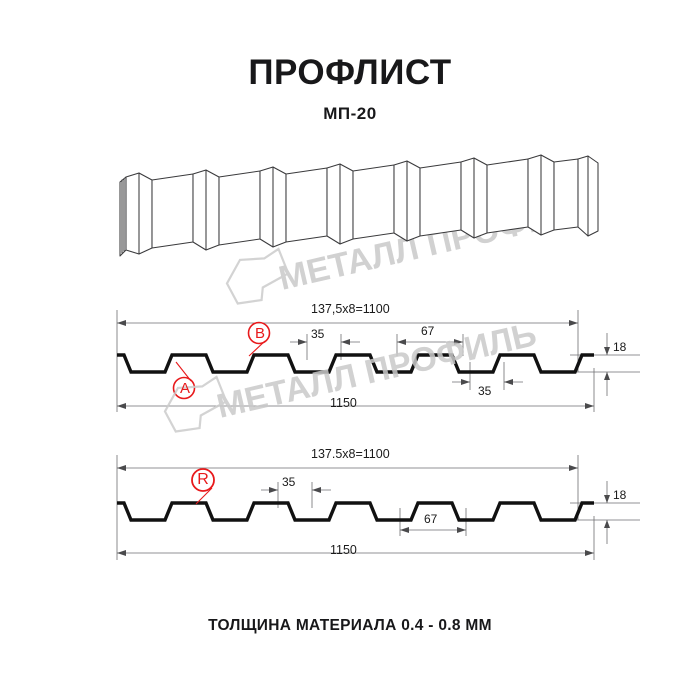  I want to click on front-bottom-dimension-label: 1150, so click(343, 403).